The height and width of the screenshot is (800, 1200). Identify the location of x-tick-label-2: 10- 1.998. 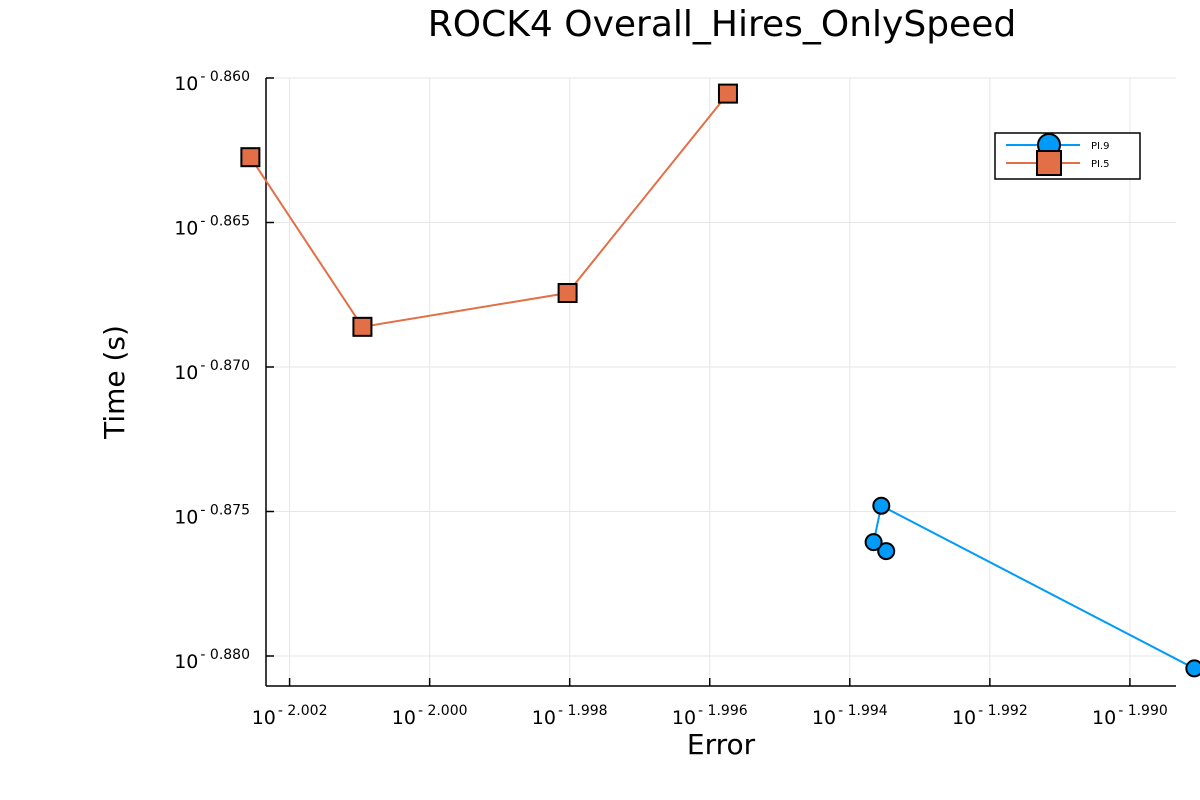
(570, 716).